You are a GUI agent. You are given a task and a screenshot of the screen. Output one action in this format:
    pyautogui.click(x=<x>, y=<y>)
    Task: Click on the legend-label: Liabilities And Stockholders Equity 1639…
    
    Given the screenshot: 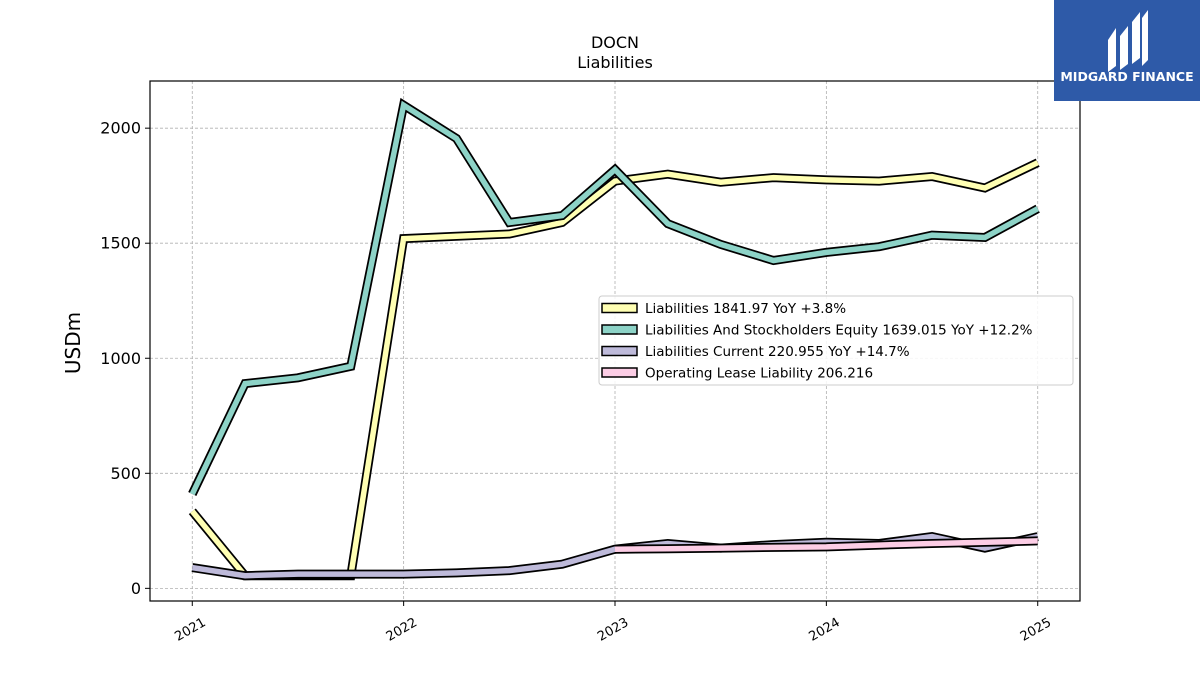 What is the action you would take?
    pyautogui.click(x=839, y=331)
    